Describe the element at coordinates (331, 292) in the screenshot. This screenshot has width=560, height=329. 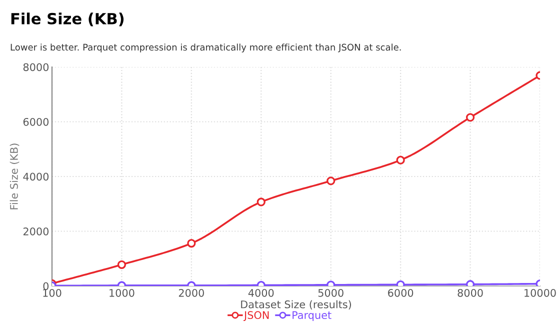
I see `x-tick-label: 5000` at that location.